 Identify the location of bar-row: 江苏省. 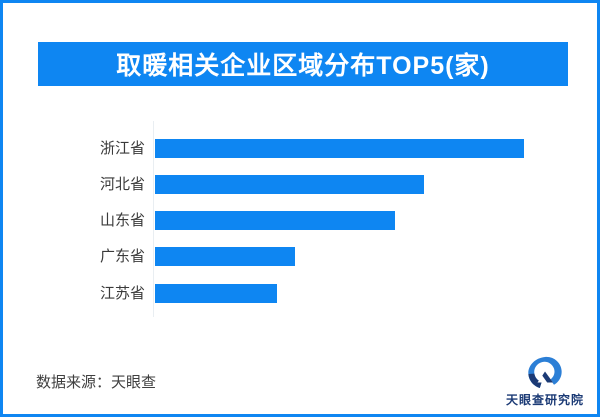
(300, 293).